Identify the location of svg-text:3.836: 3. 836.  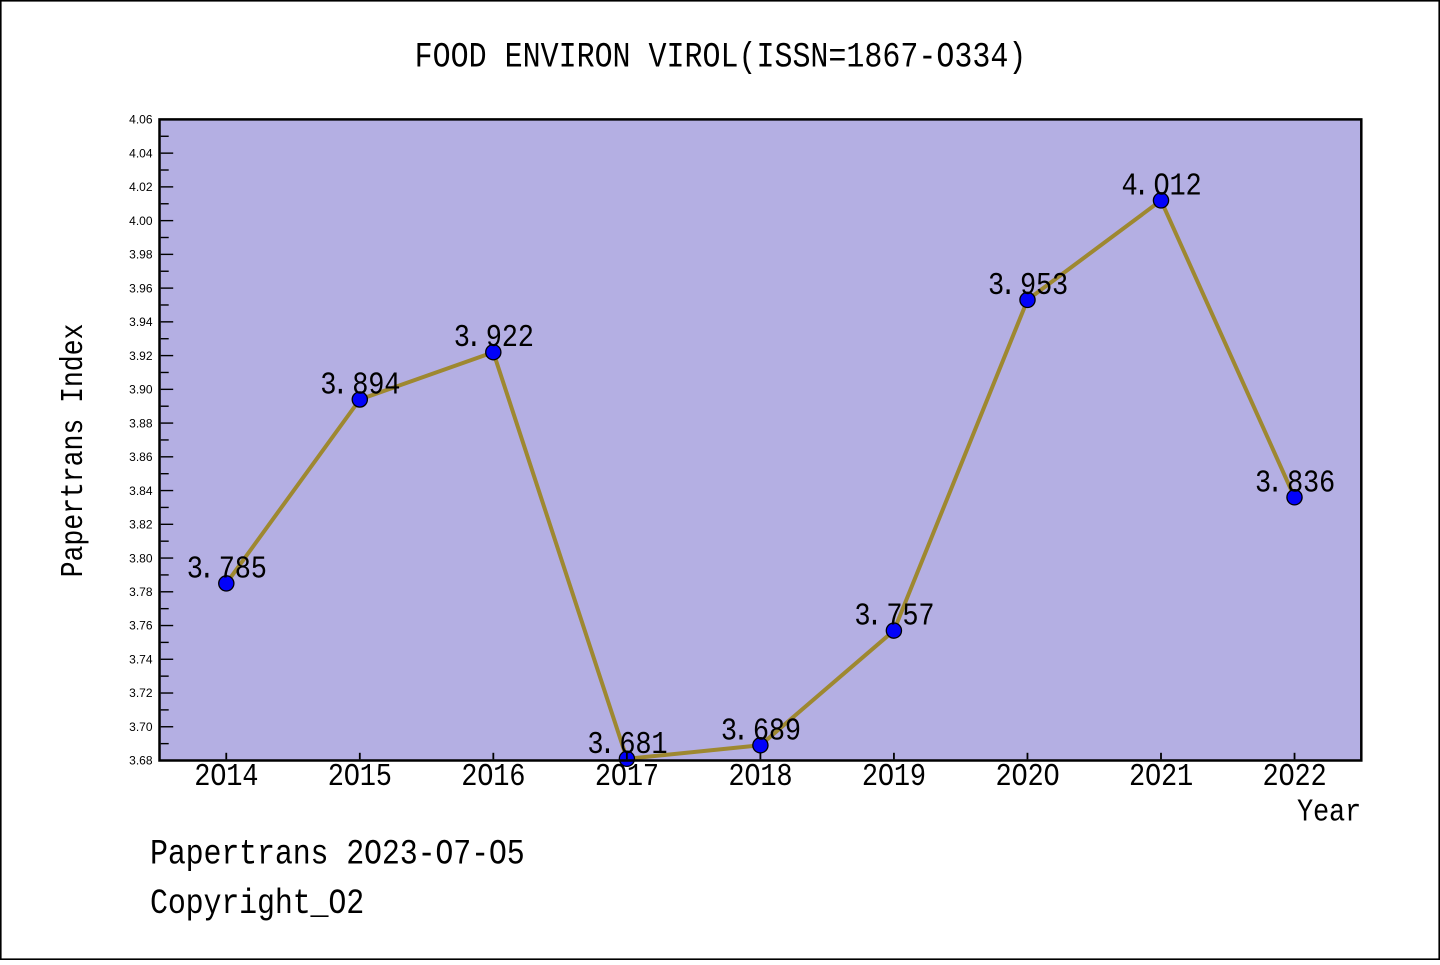
(1295, 483).